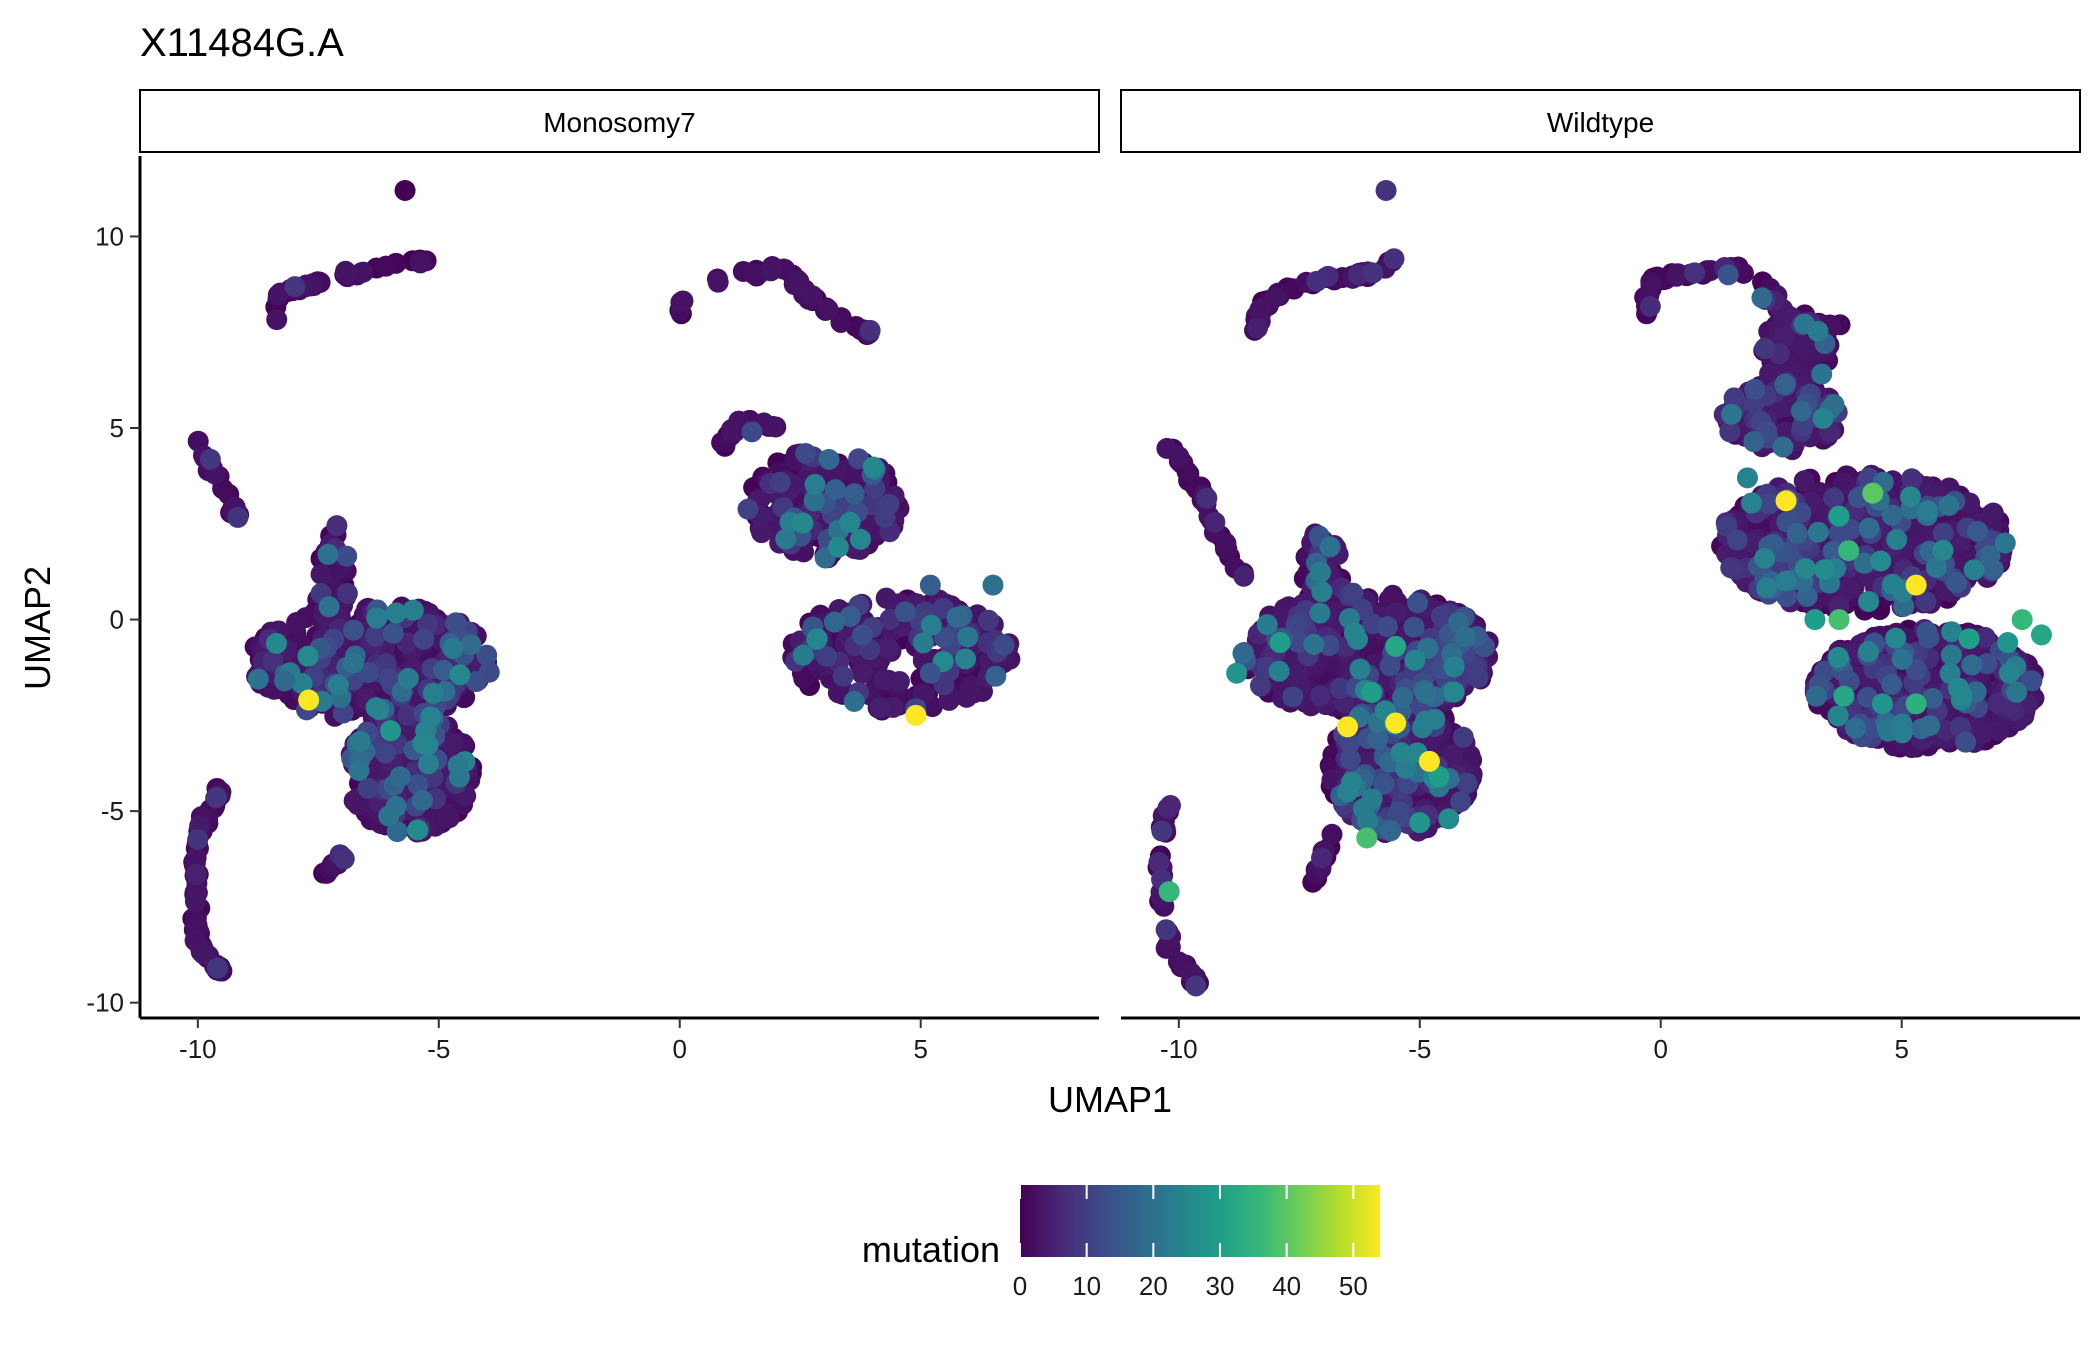 The width and height of the screenshot is (2100, 1350). I want to click on plot-title: X11484G.A, so click(242, 43).